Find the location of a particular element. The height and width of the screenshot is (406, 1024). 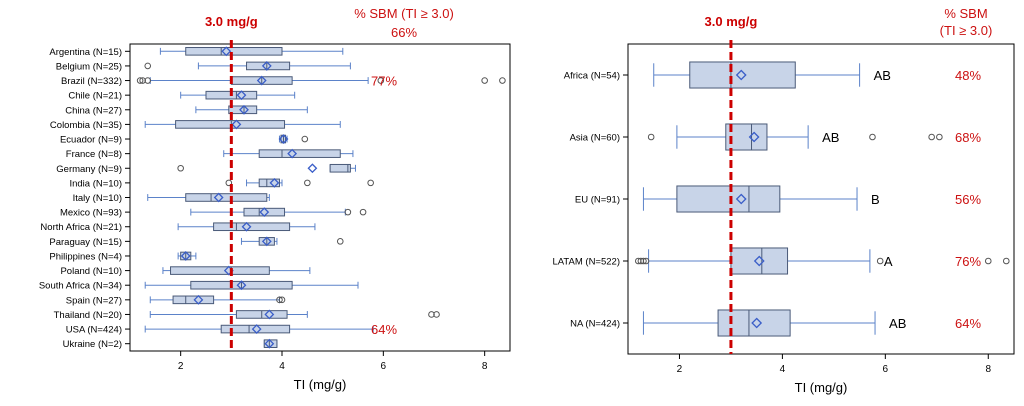

box-na: NA (N=424) AB 64% is located at coordinates (775, 323).